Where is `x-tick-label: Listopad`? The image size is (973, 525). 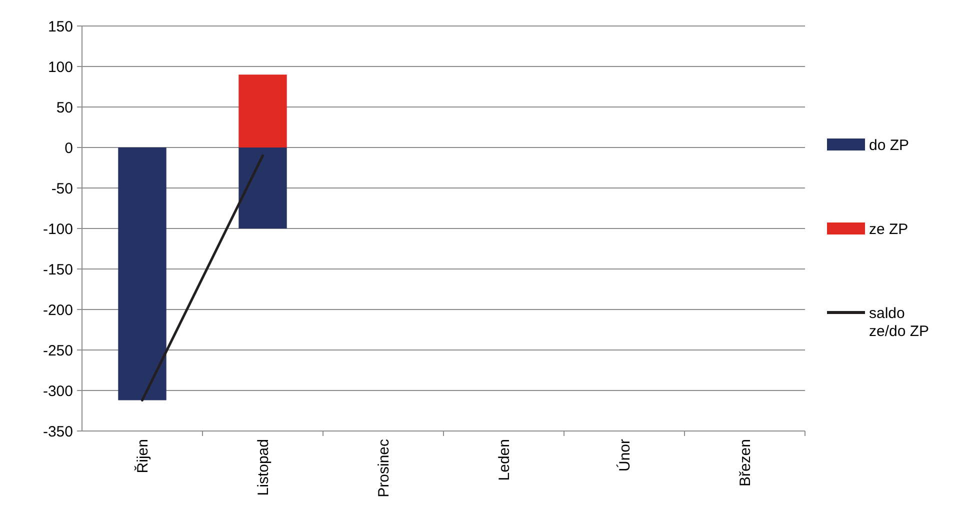 x-tick-label: Listopad is located at coordinates (263, 467).